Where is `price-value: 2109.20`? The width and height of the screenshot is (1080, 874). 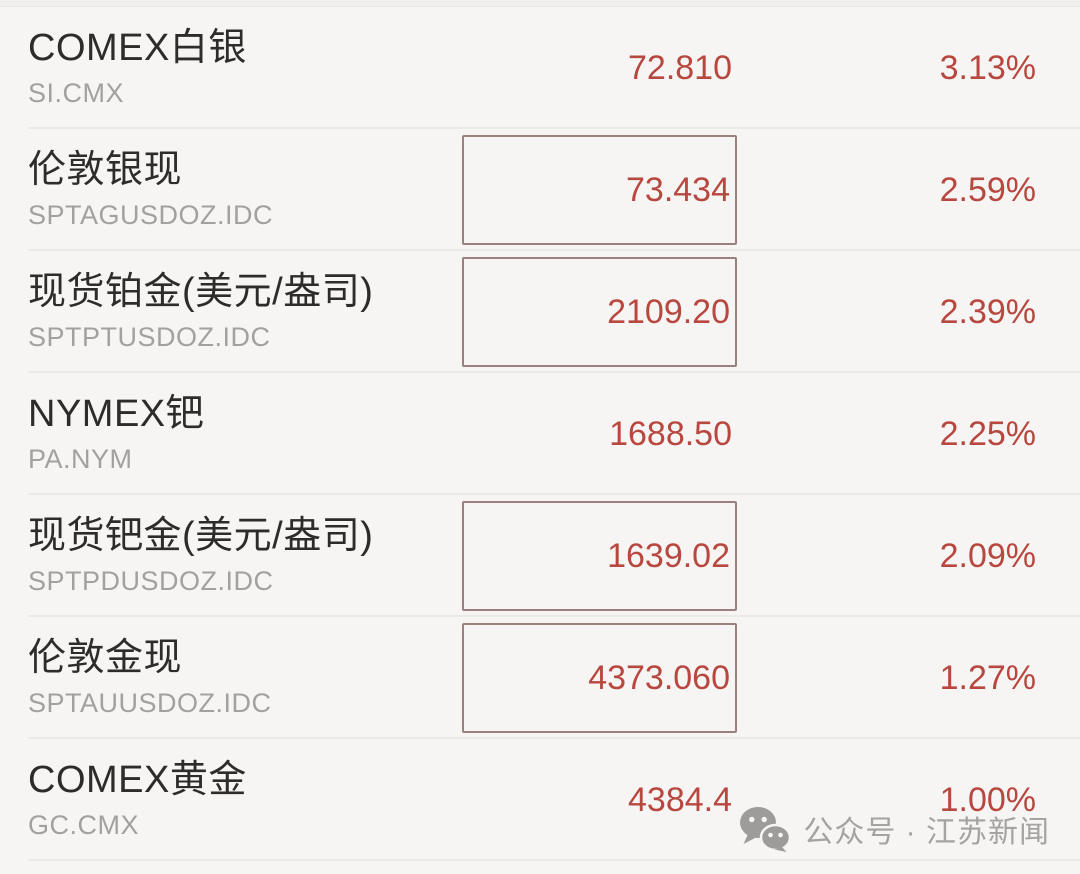
price-value: 2109.20 is located at coordinates (668, 311).